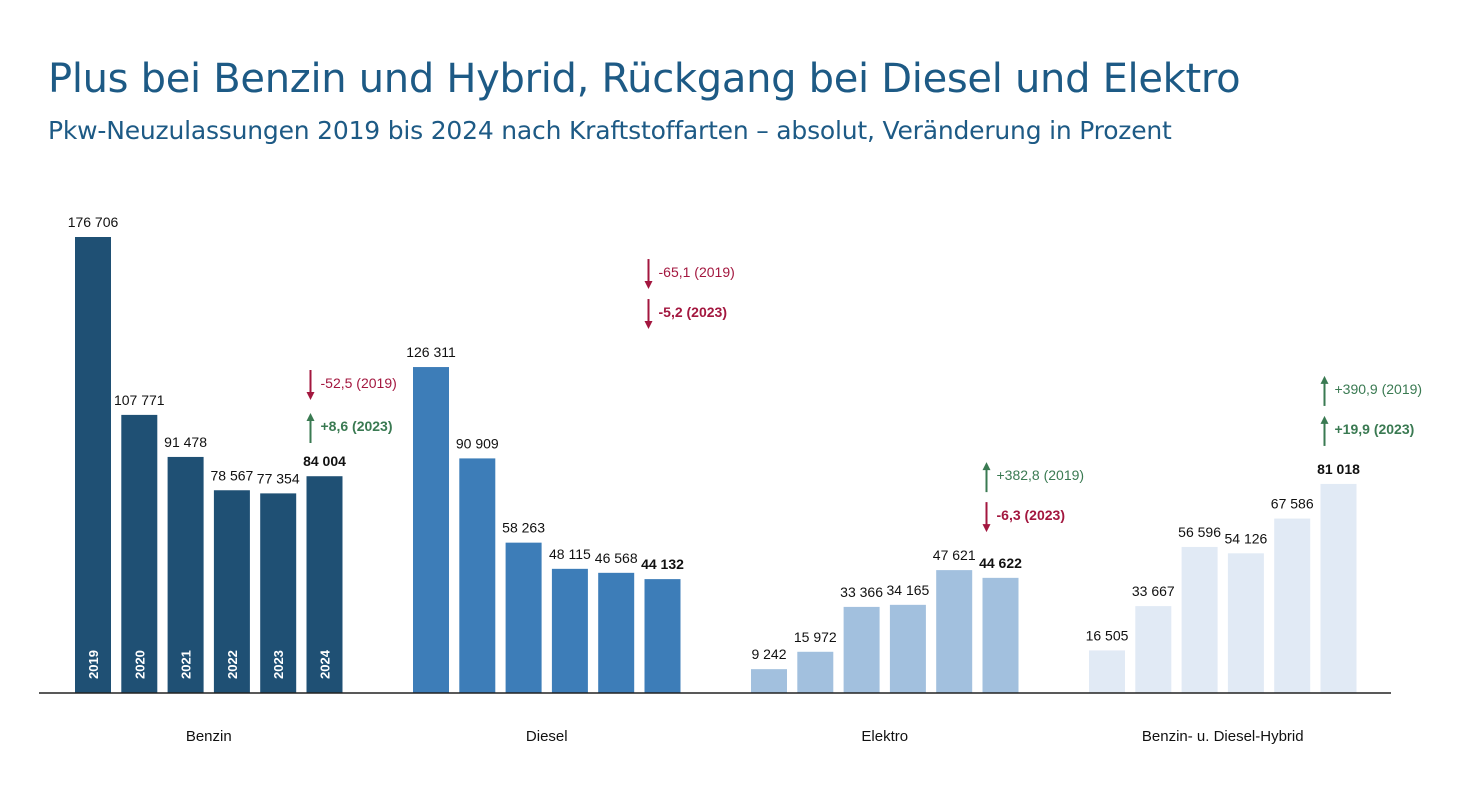  Describe the element at coordinates (523, 528) in the screenshot. I see `bar-value-label: 58 263` at that location.